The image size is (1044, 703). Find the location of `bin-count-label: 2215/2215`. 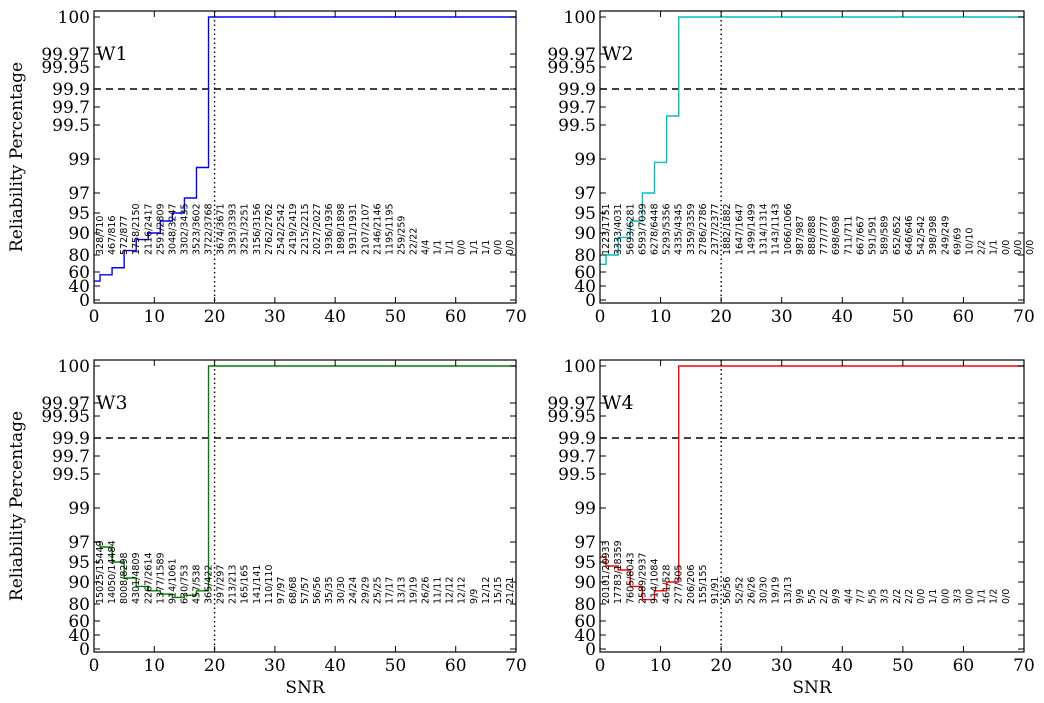

bin-count-label: 2215/2215 is located at coordinates (305, 229).